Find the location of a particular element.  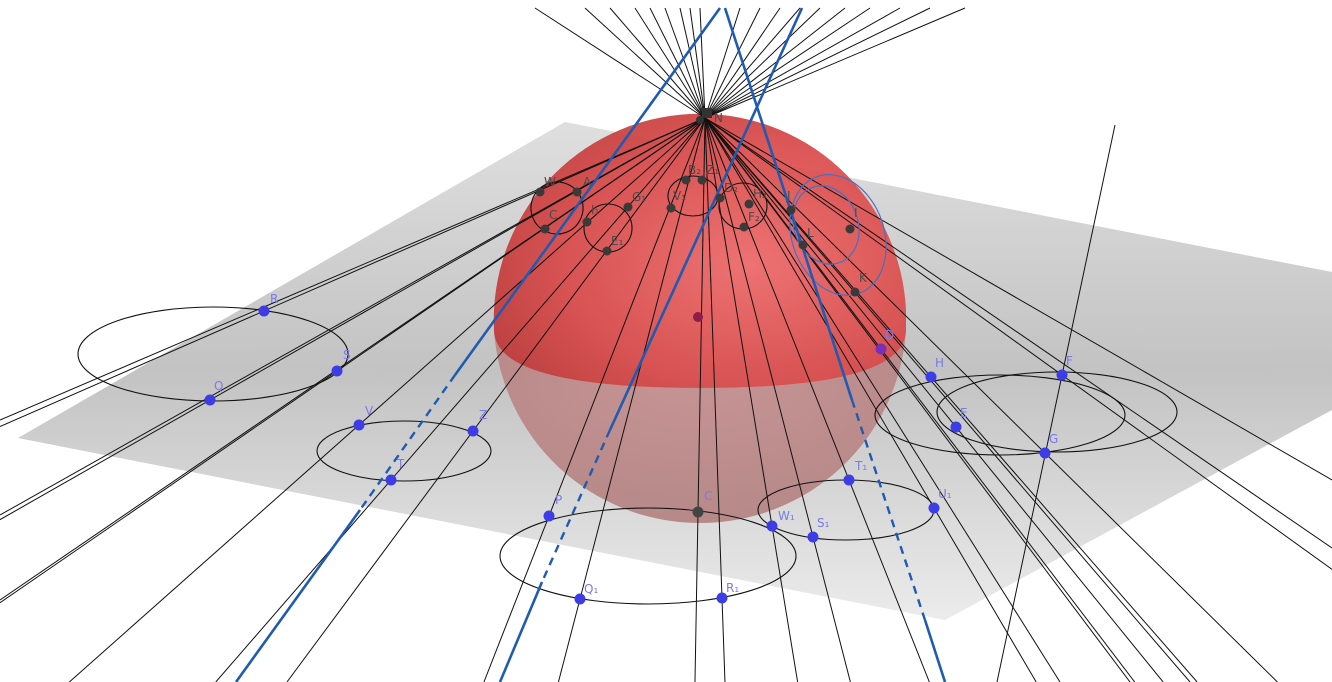

sphere-point: W is located at coordinates (546, 186).